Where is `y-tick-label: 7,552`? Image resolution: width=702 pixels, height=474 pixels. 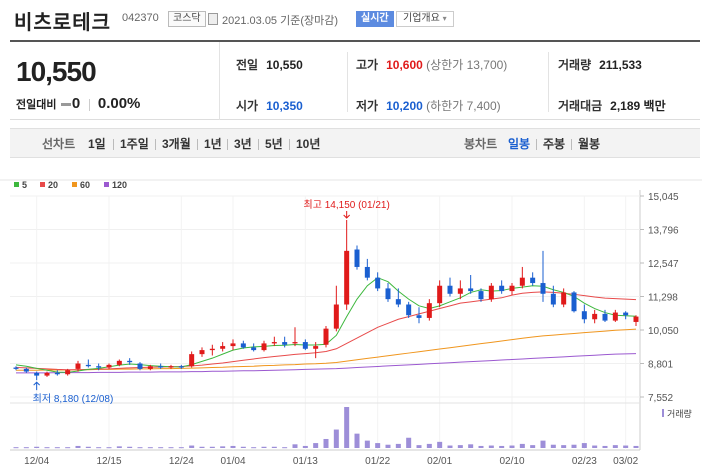 y-tick-label: 7,552 is located at coordinates (660, 398).